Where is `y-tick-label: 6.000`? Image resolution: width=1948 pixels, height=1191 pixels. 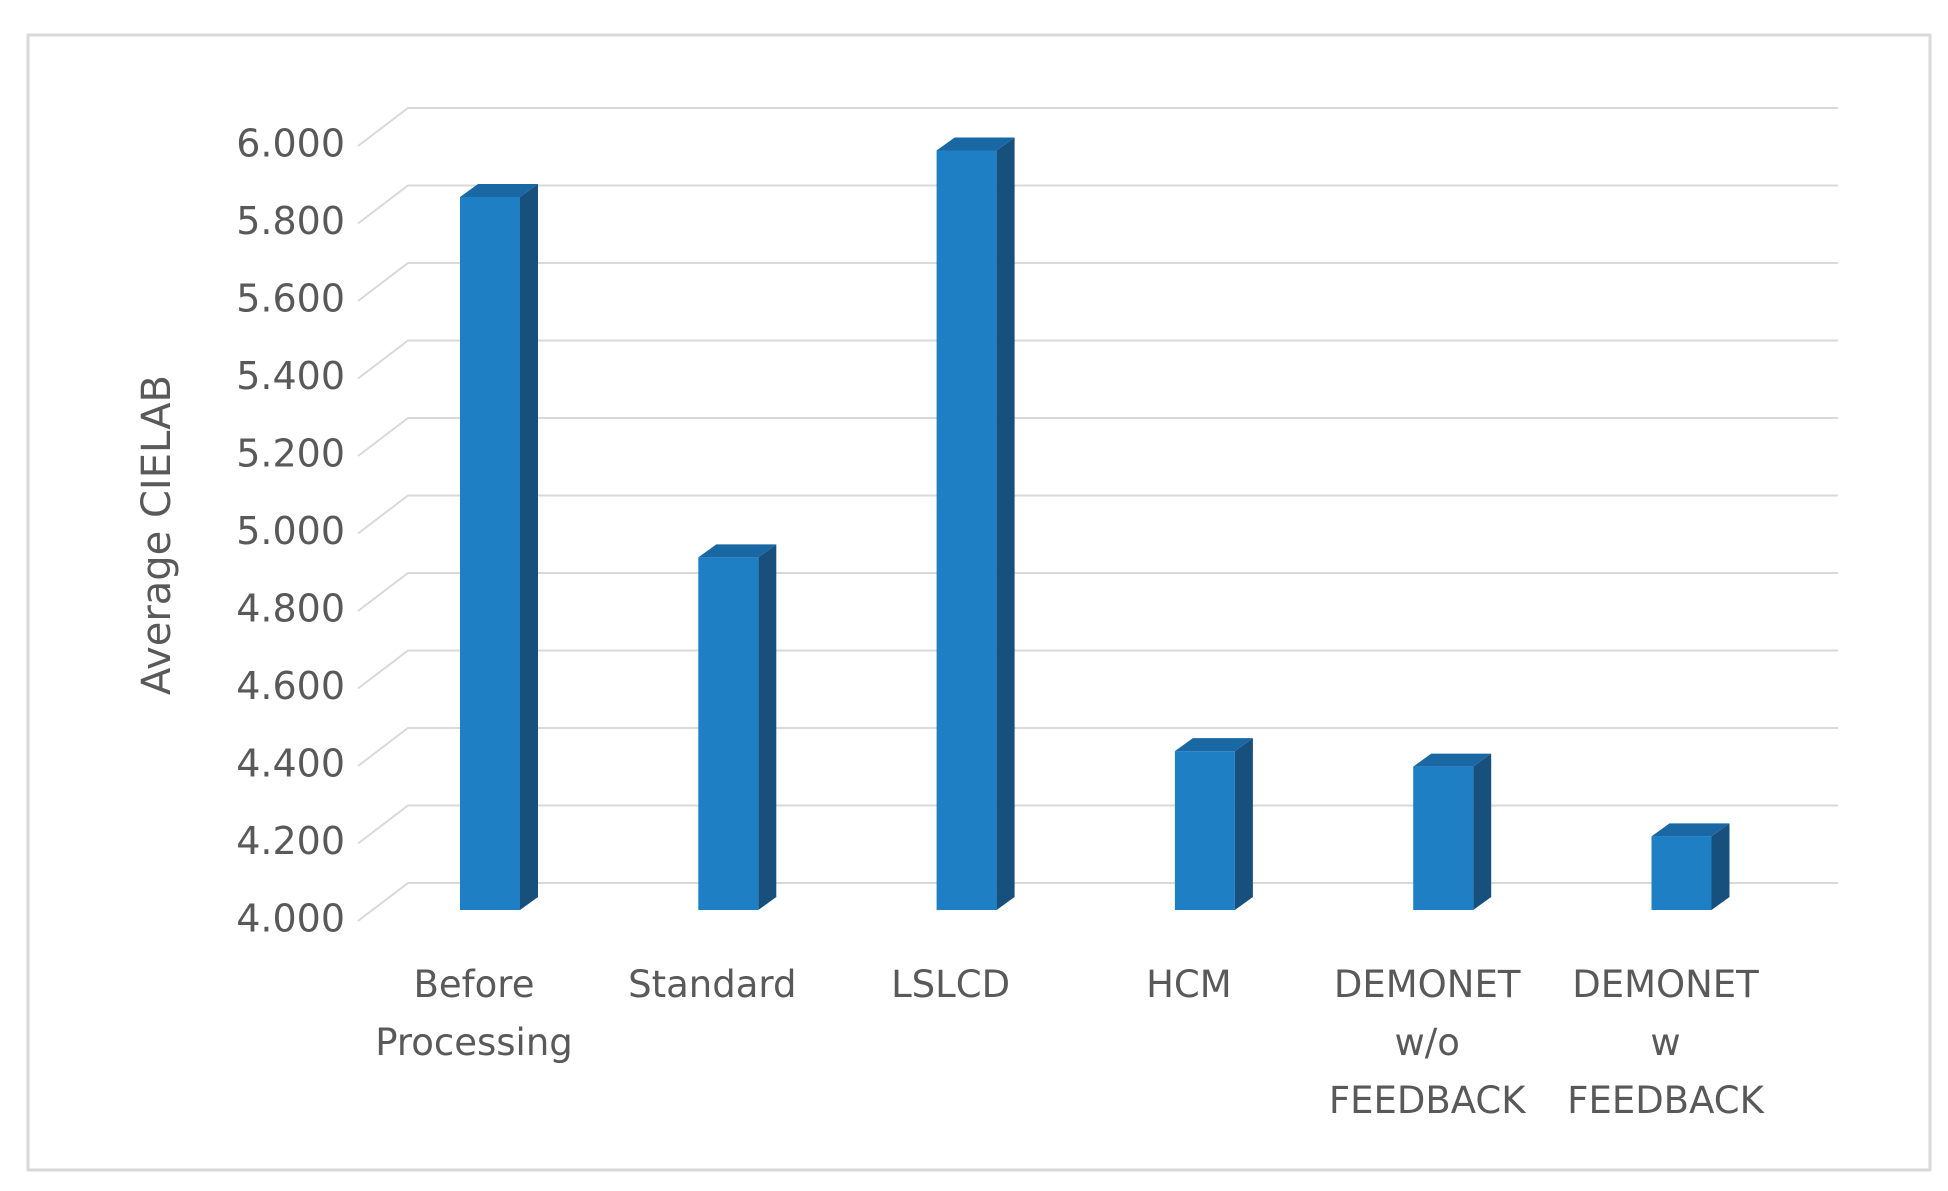
y-tick-label: 6.000 is located at coordinates (290, 144).